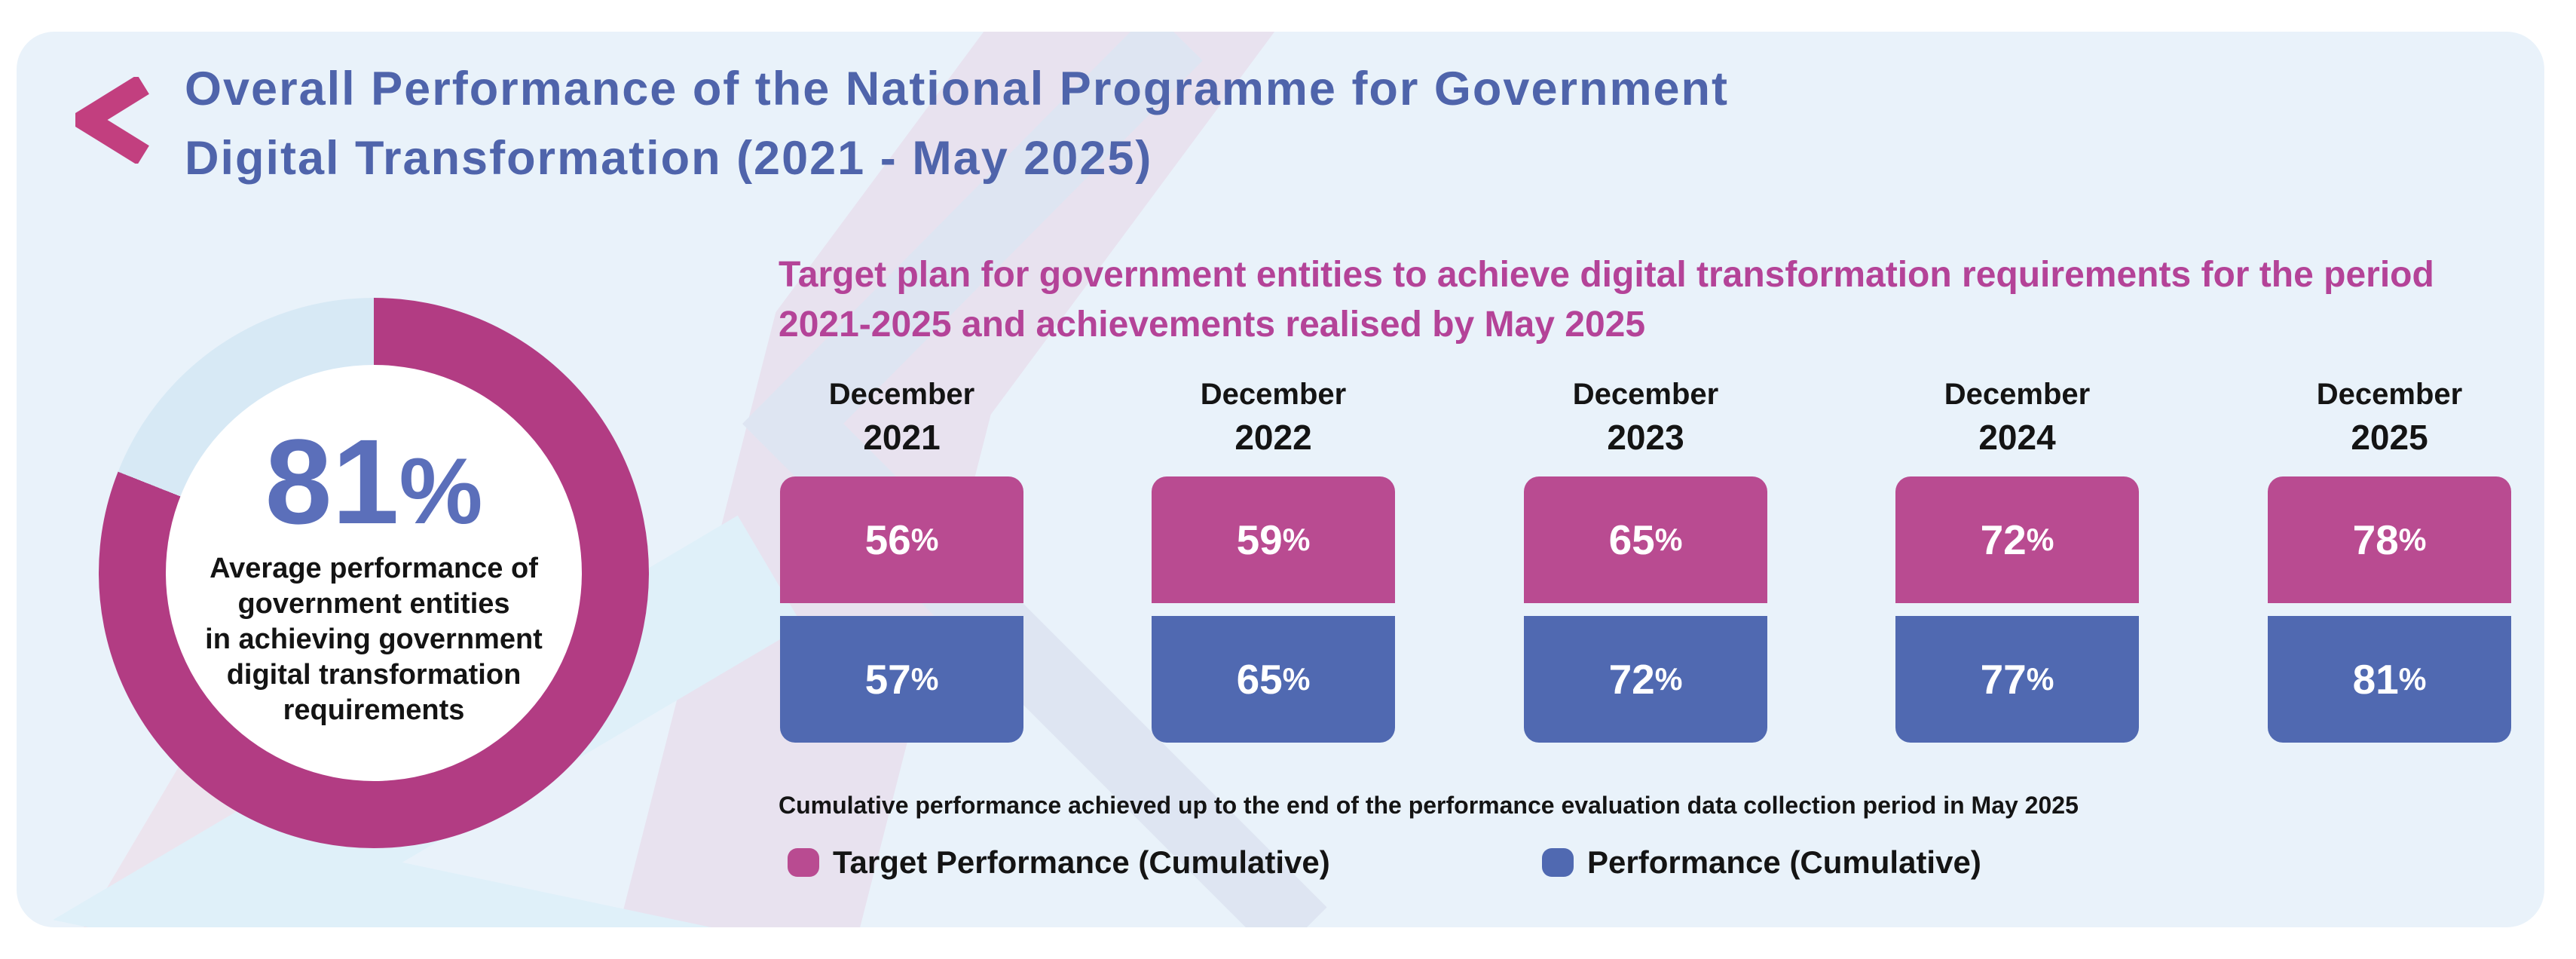 The height and width of the screenshot is (959, 2576). Describe the element at coordinates (374, 603) in the screenshot. I see `donut-caption-line: government entities` at that location.